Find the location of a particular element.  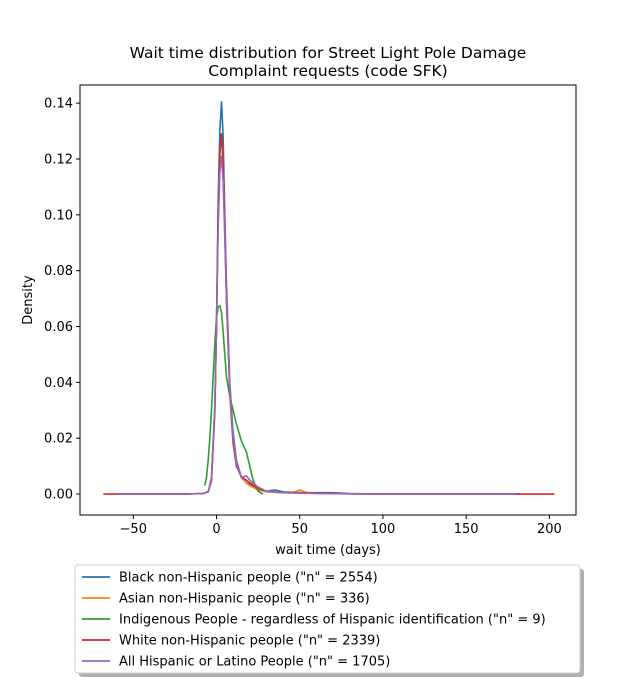

legend-label-1: Black non-Hispanic people ("n" = 2554) is located at coordinates (248, 578).